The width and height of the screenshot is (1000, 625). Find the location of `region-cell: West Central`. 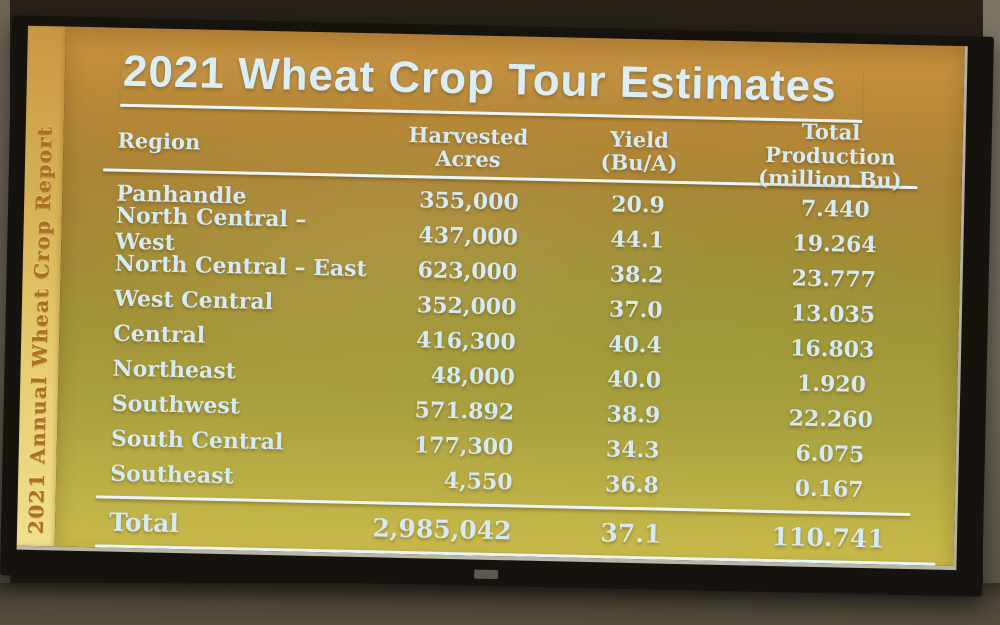

region-cell: West Central is located at coordinates (193, 300).